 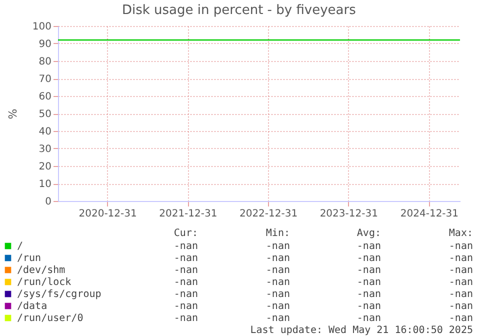 What do you see at coordinates (239, 10) in the screenshot?
I see `chart-title: Disk usage in percent - by fiveyears` at bounding box center [239, 10].